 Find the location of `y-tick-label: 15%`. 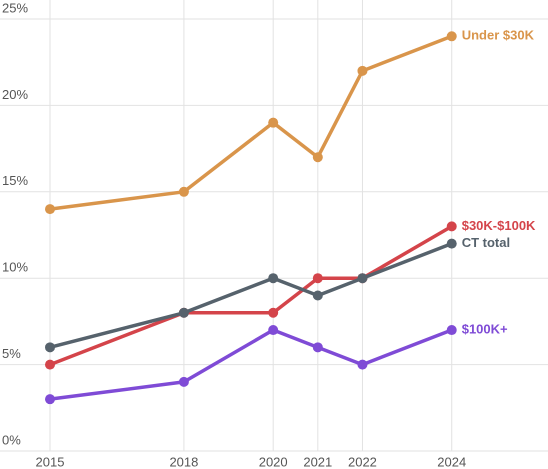

y-tick-label: 15% is located at coordinates (15, 180).